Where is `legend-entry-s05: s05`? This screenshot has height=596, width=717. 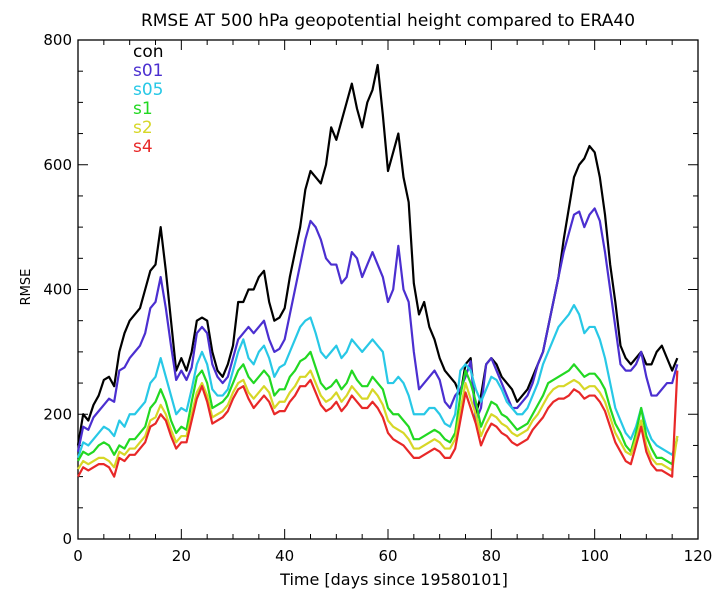 legend-entry-s05: s05 is located at coordinates (148, 90).